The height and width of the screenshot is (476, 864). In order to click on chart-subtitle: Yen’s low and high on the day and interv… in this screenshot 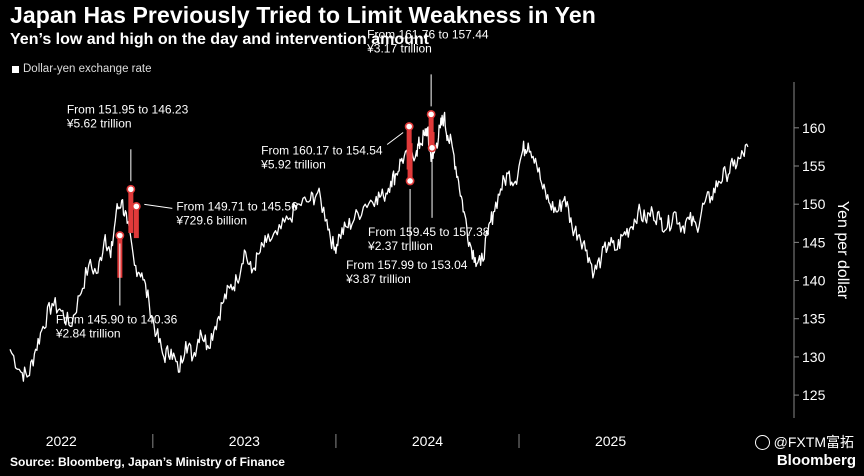, I will do `click(219, 39)`.